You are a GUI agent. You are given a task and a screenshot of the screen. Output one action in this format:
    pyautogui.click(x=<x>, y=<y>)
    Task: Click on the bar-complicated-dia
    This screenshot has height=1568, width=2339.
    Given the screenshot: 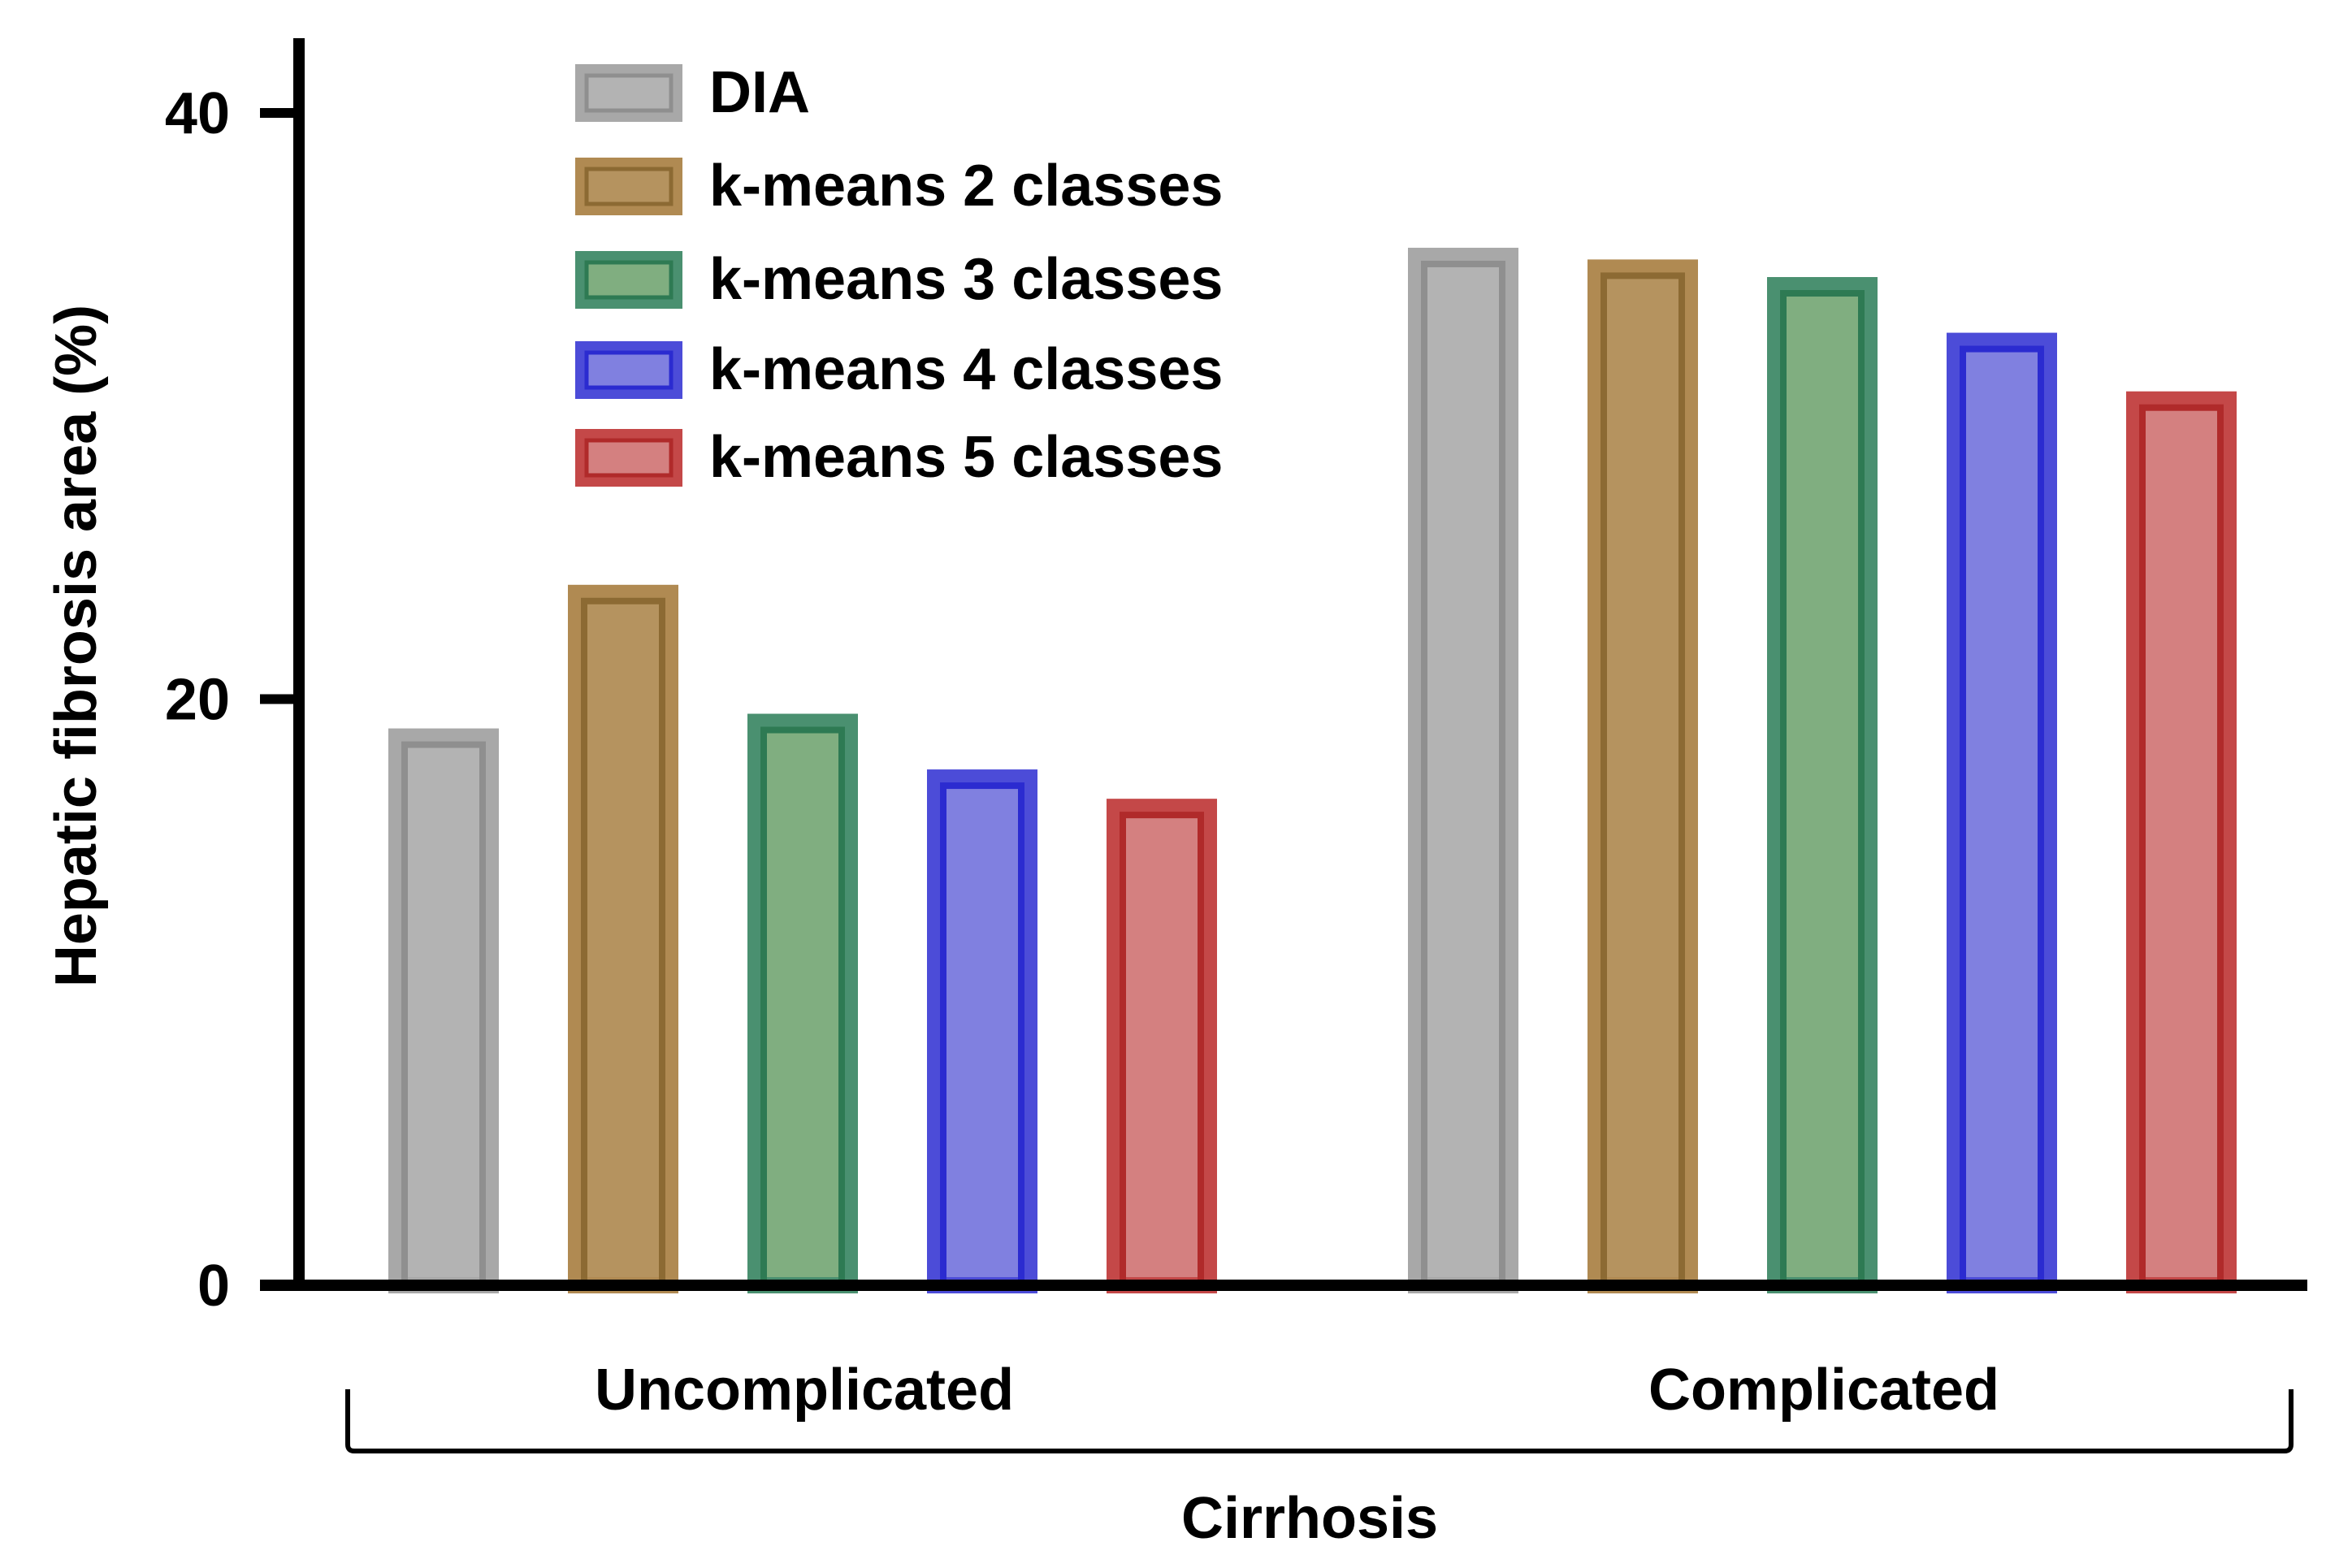 What is the action you would take?
    pyautogui.click(x=1463, y=770)
    